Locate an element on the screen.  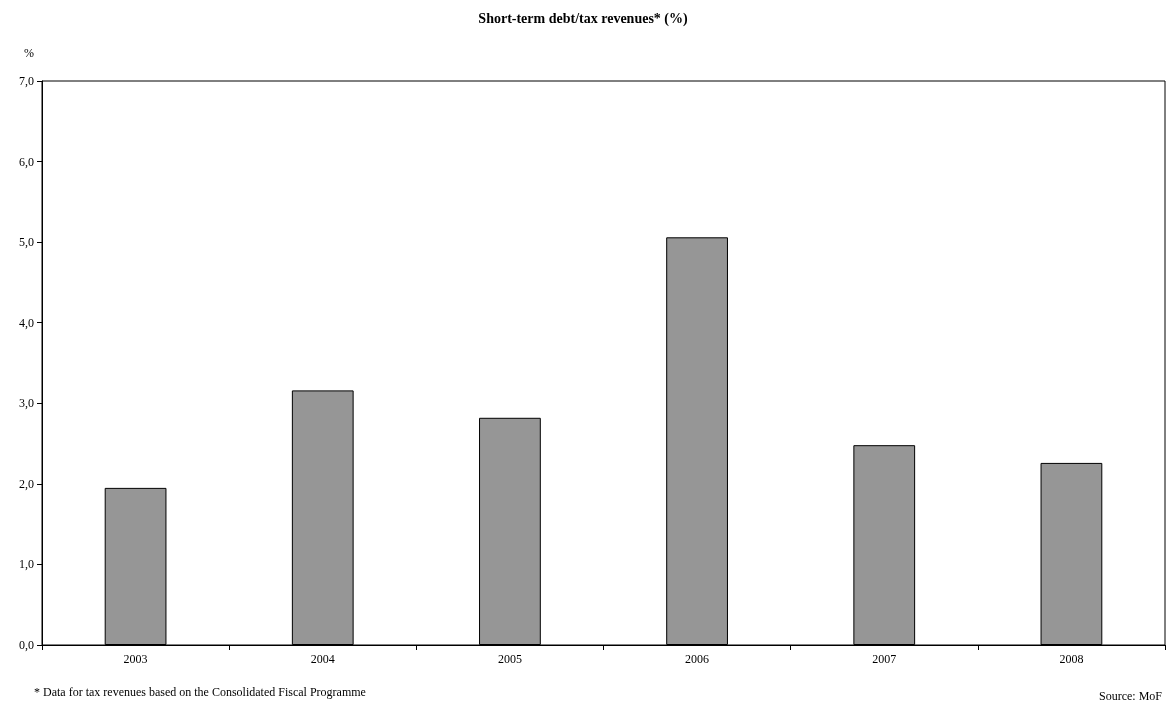
x-tick-label: 2005 is located at coordinates (509, 659).